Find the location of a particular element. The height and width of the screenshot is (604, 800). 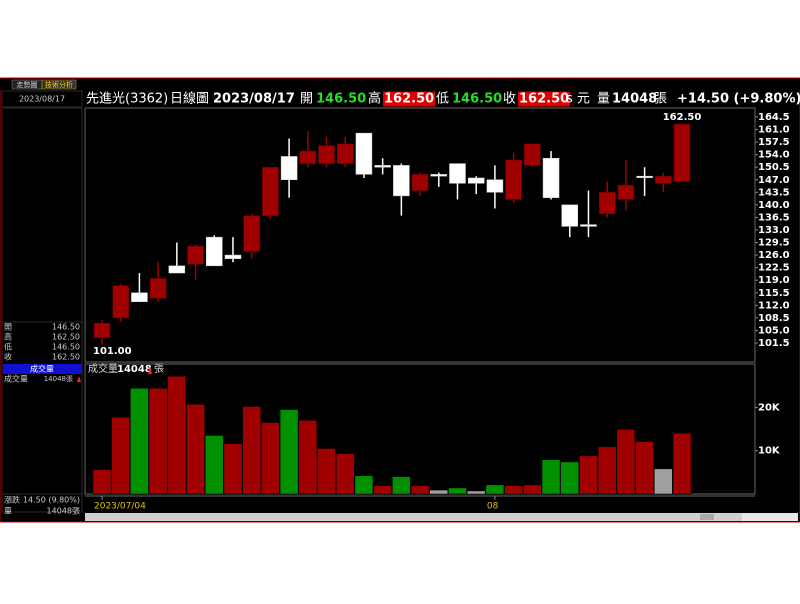

quote-label: 低 is located at coordinates (8, 347).